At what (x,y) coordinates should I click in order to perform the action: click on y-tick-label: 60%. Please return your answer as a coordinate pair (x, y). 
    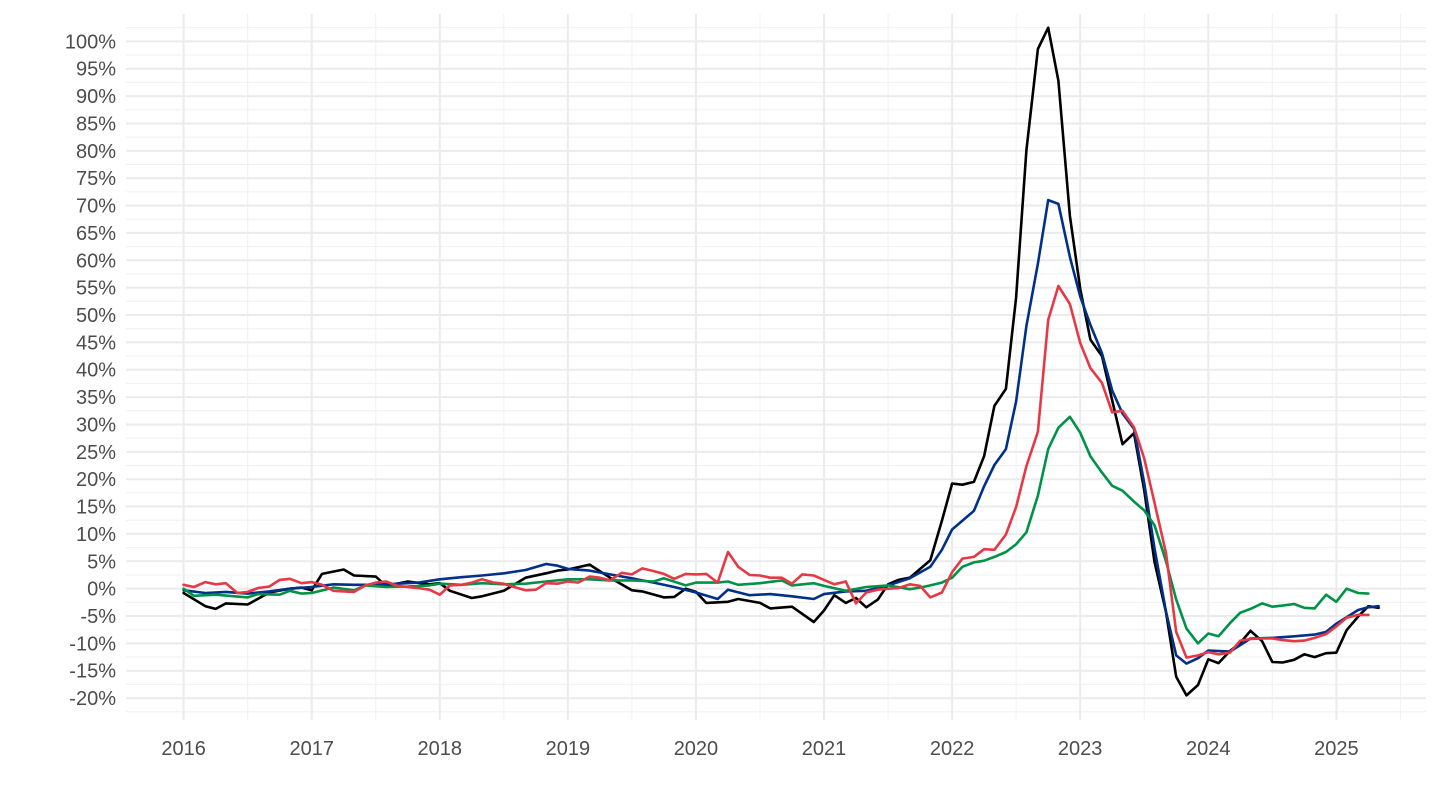
    Looking at the image, I should click on (96, 261).